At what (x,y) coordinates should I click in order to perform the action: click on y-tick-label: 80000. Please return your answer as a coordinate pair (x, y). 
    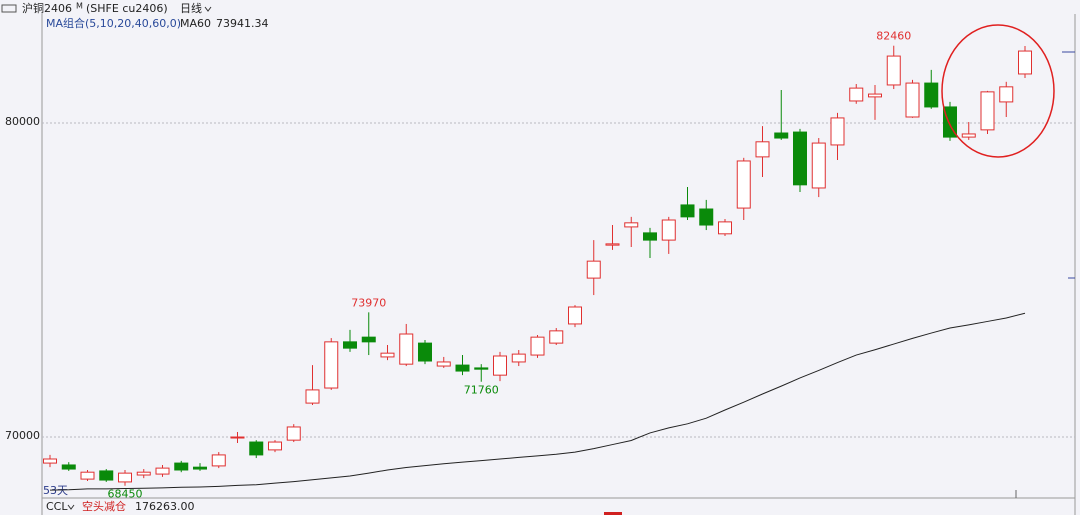
    Looking at the image, I should click on (22, 121).